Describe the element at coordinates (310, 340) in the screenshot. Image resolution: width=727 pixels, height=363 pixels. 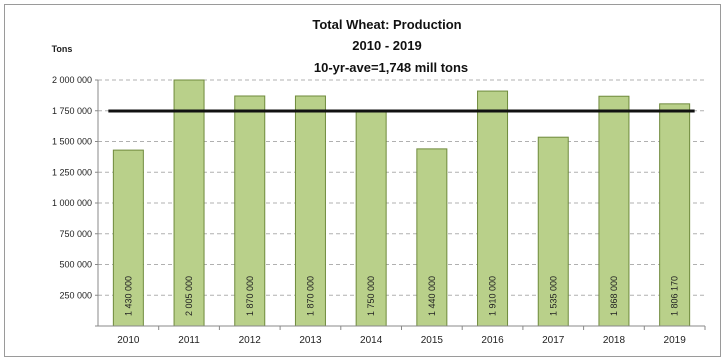
I see `x-tick-label: 2013` at that location.